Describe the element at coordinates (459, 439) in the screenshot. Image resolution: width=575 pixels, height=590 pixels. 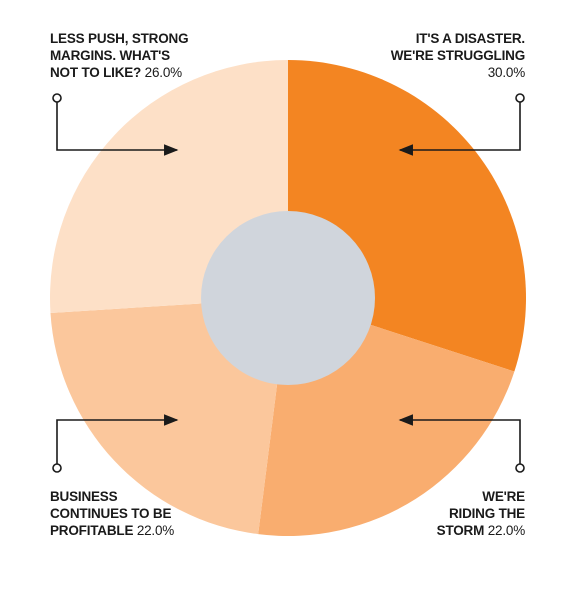
I see `connector-riding-line` at that location.